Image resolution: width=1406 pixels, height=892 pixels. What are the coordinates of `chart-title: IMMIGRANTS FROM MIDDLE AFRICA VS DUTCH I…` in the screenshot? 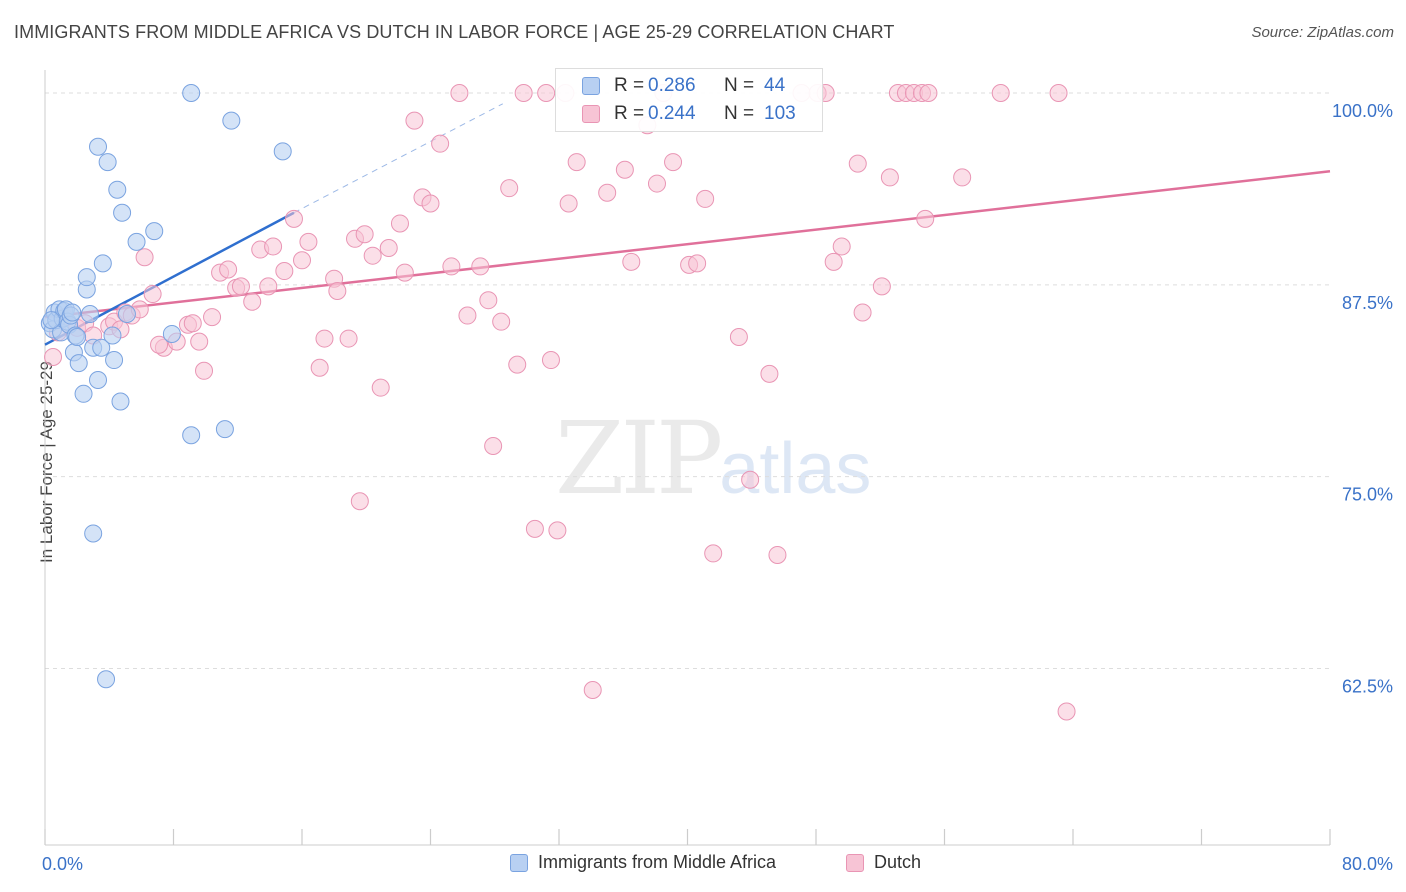 It's located at (454, 32).